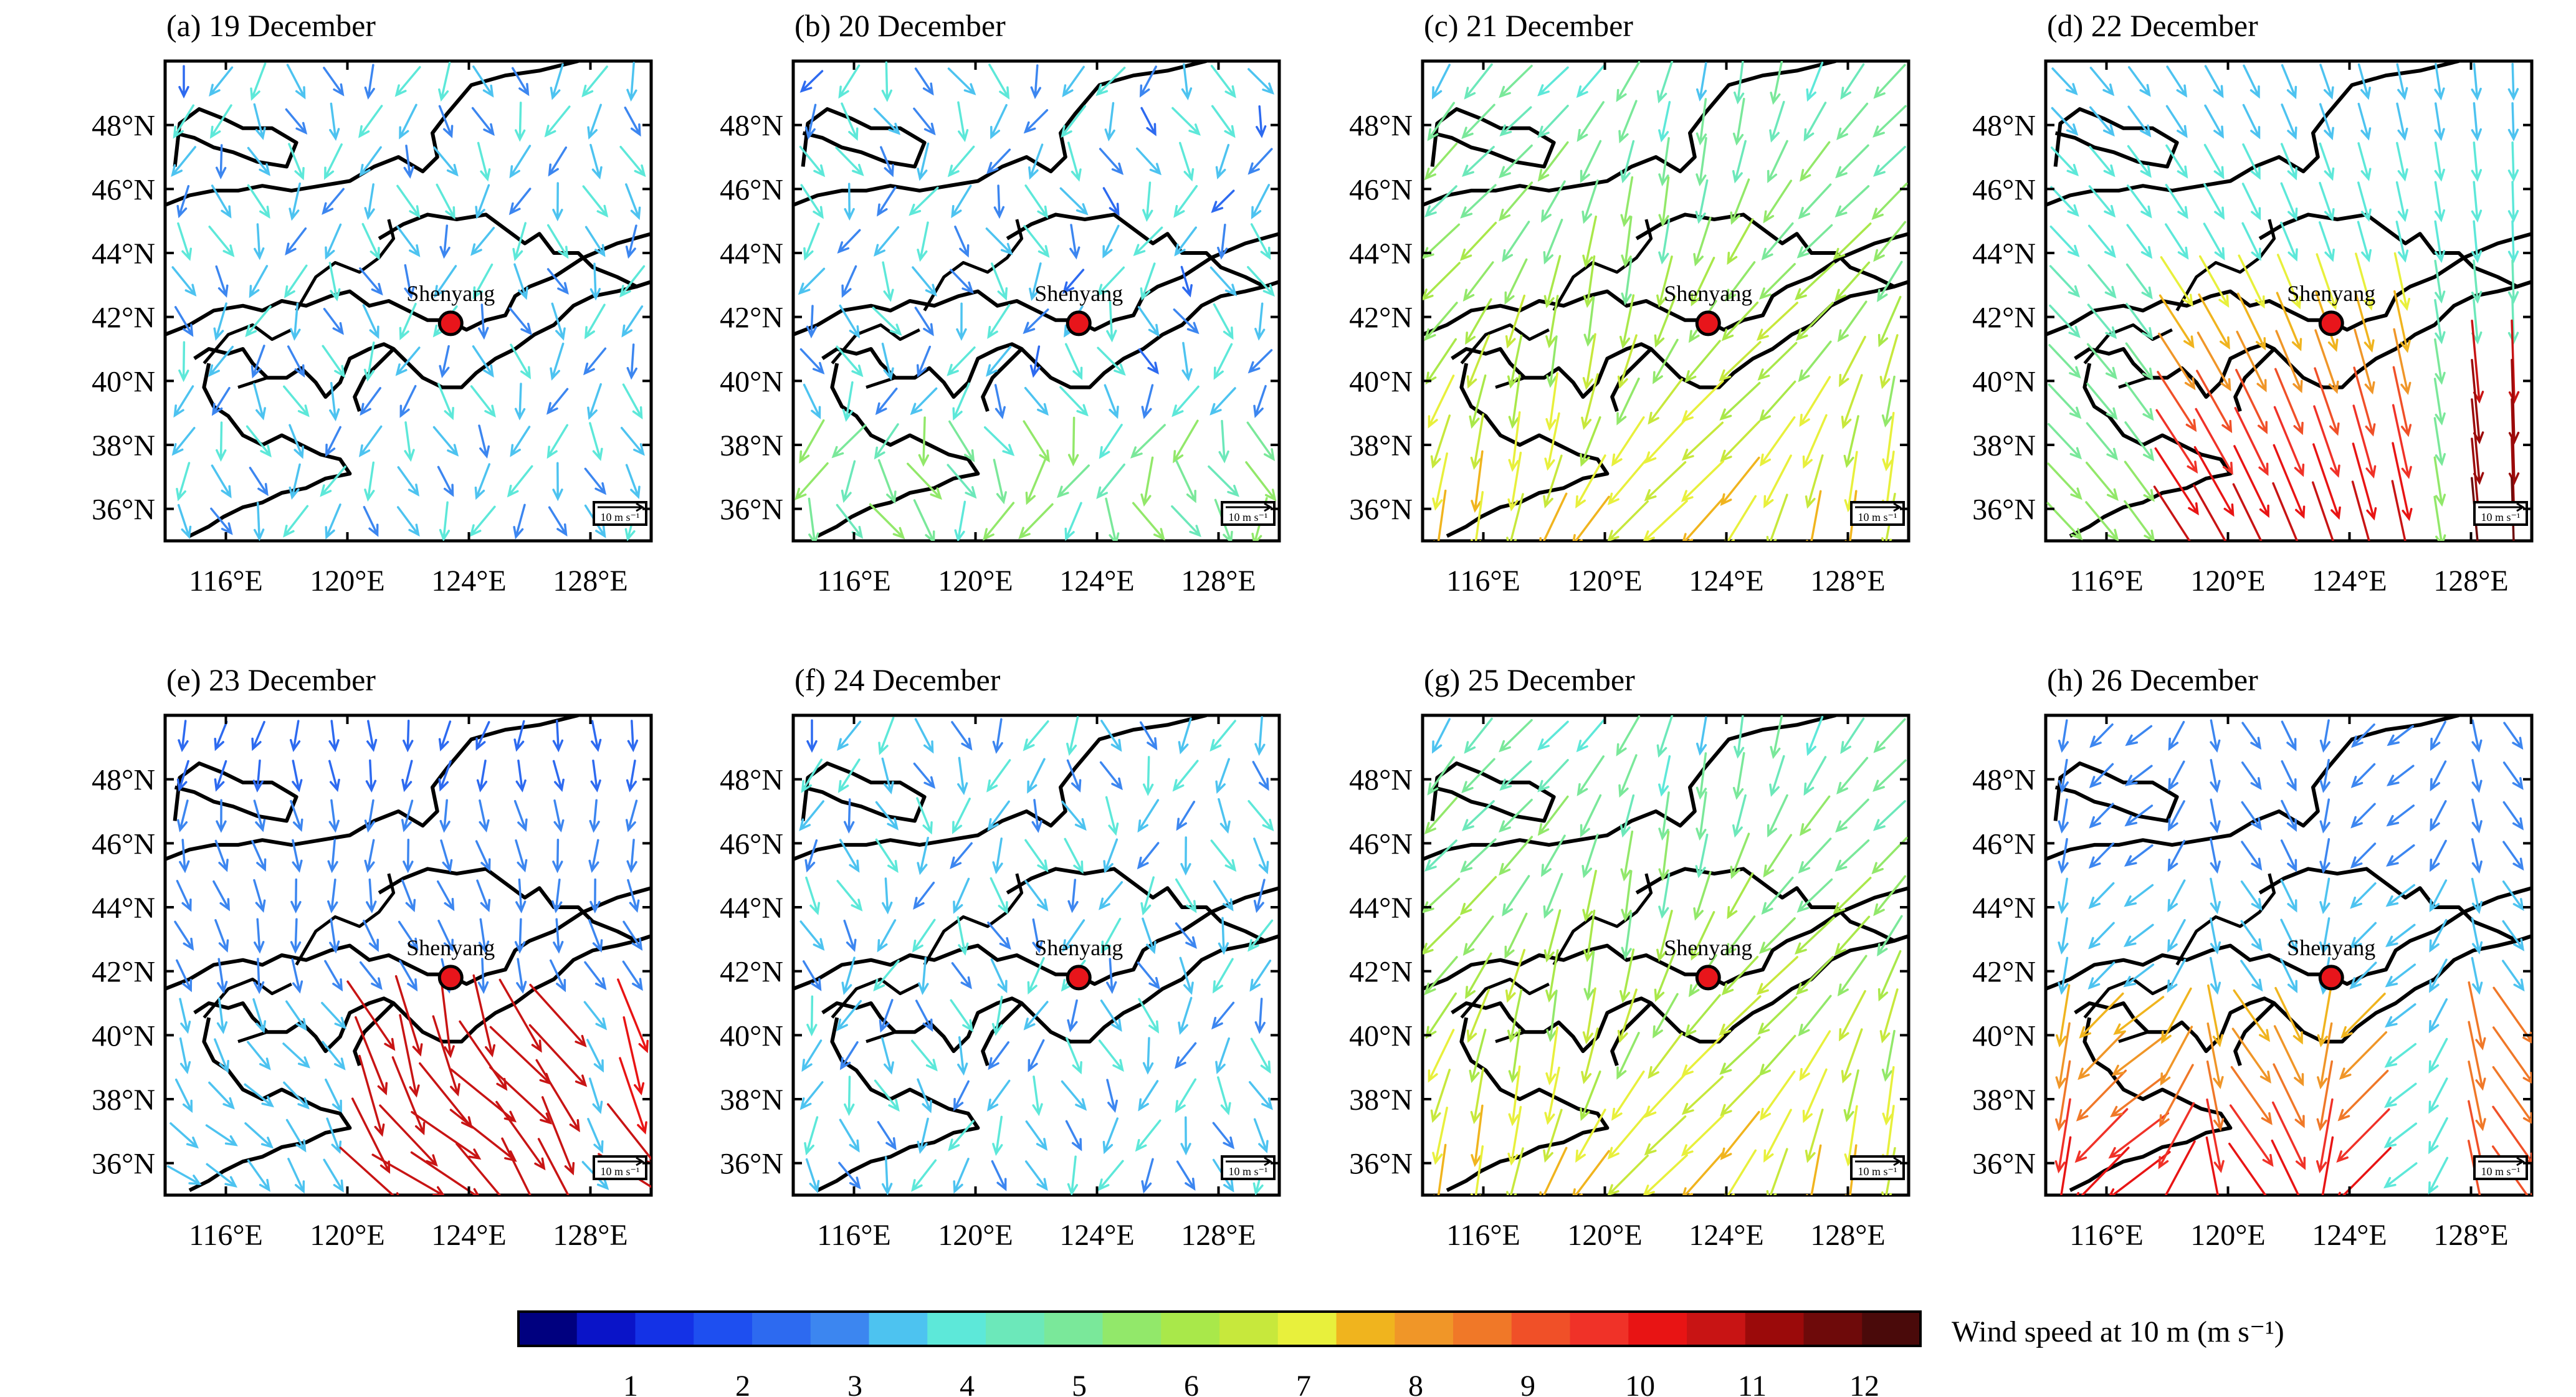 The image size is (2576, 1397). I want to click on x-tick-label: 128°E, so click(1218, 581).